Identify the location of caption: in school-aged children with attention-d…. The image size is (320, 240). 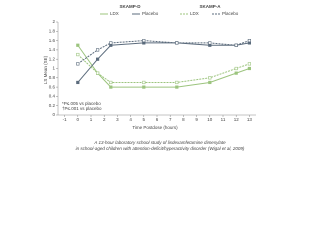
(160, 148).